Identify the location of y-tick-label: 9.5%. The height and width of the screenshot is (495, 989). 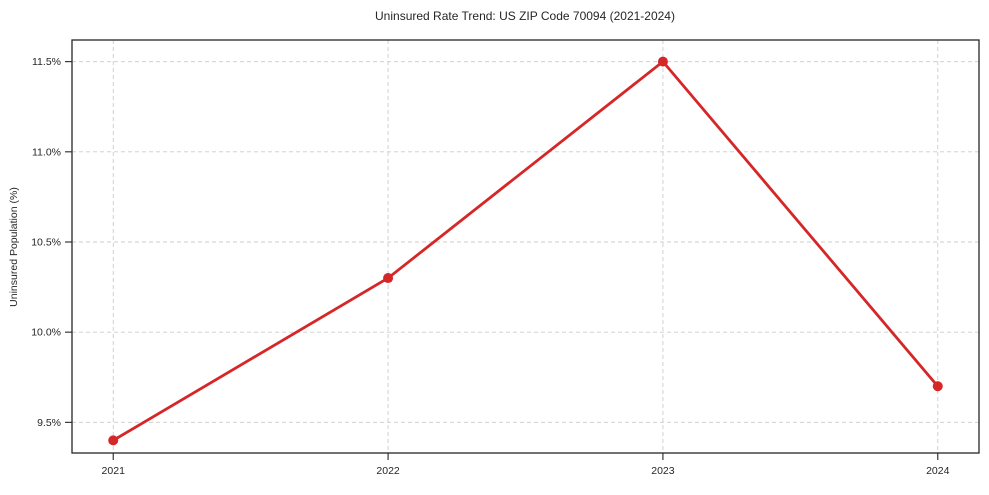
(49, 423).